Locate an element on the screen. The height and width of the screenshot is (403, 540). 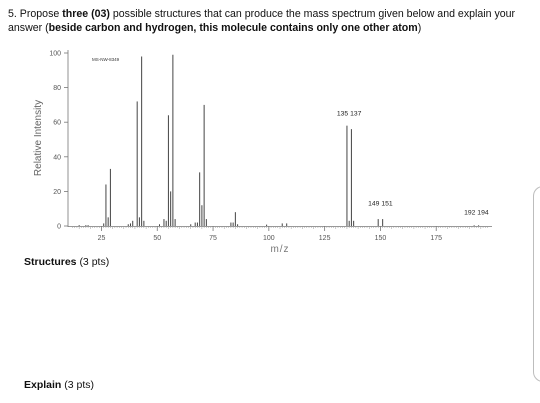
spectrum-id: MS-NW-8349 is located at coordinates (106, 59).